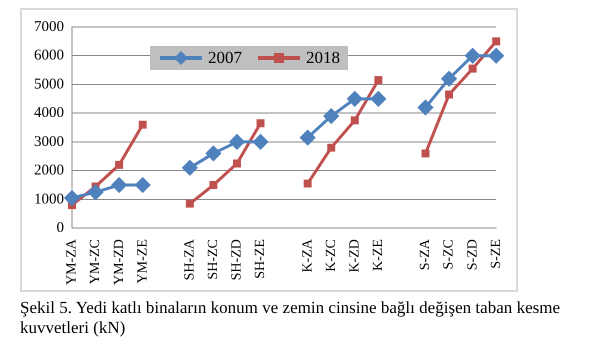 This screenshot has width=591, height=347. Describe the element at coordinates (225, 58) in the screenshot. I see `legend-label: 2007` at that location.